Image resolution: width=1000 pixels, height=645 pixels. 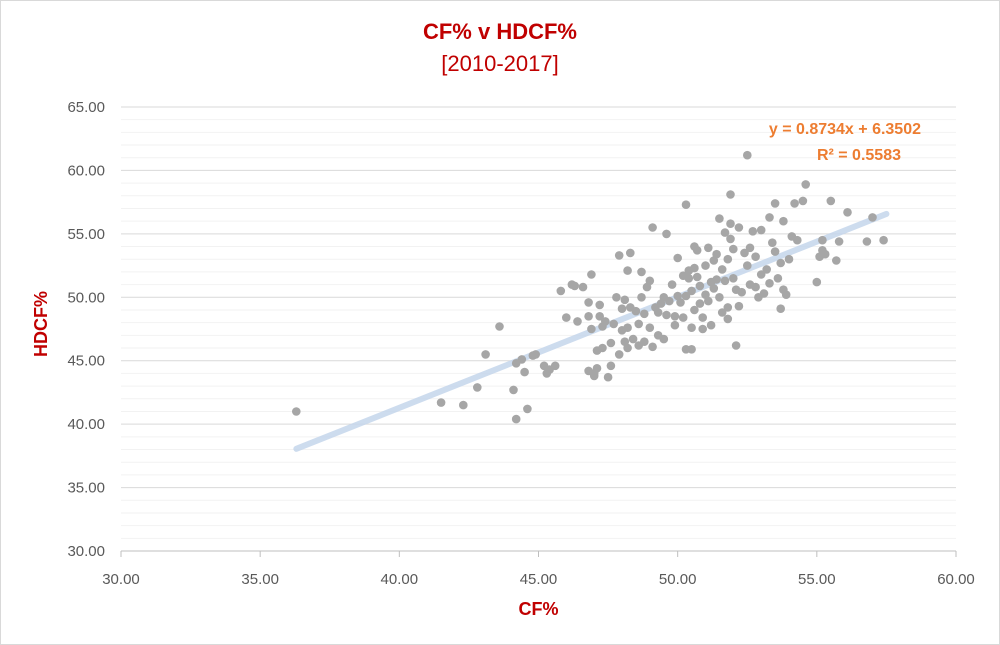 What do you see at coordinates (86, 361) in the screenshot?
I see `y-tick-label: 45.00` at bounding box center [86, 361].